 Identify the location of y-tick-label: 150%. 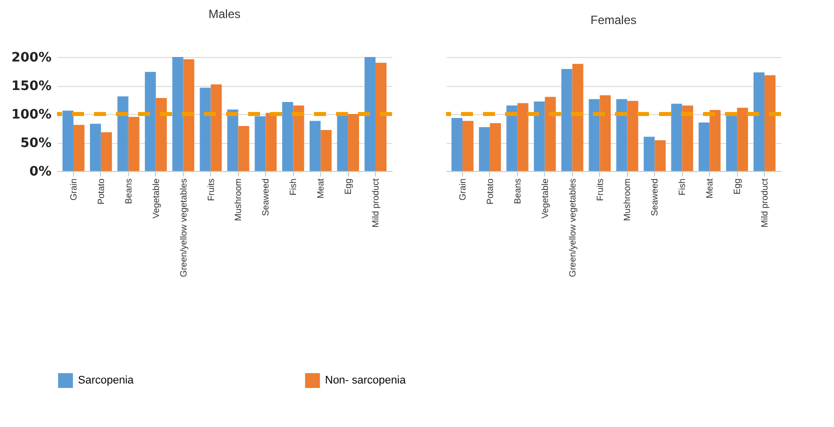
(31, 86).